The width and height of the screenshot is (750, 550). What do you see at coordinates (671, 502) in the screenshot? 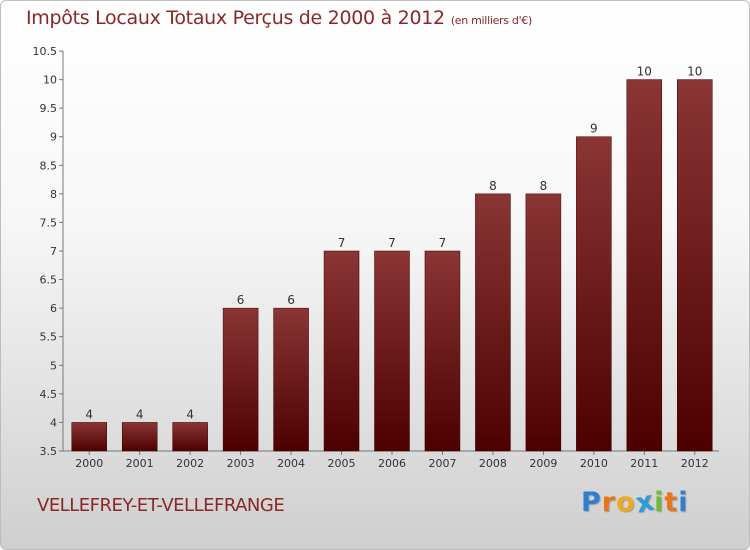
I see `logo-letter: t` at bounding box center [671, 502].